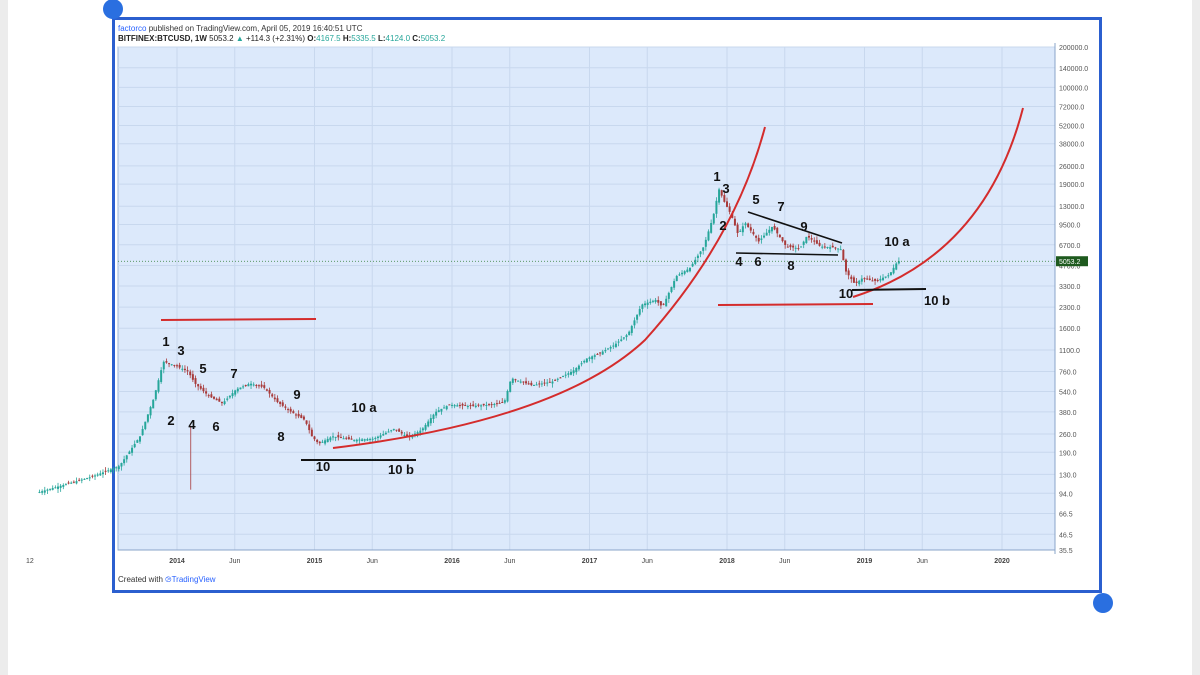 The image size is (1200, 675). I want to click on y-tick-label: 9500.0, so click(1070, 225).